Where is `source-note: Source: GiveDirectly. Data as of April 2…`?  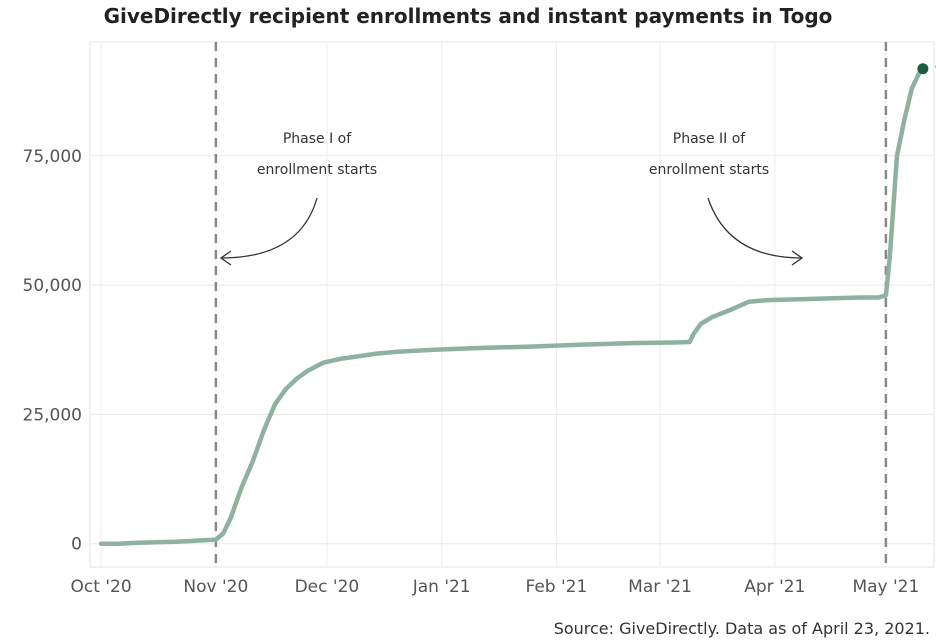
source-note: Source: GiveDirectly. Data as of April 2… is located at coordinates (741, 628).